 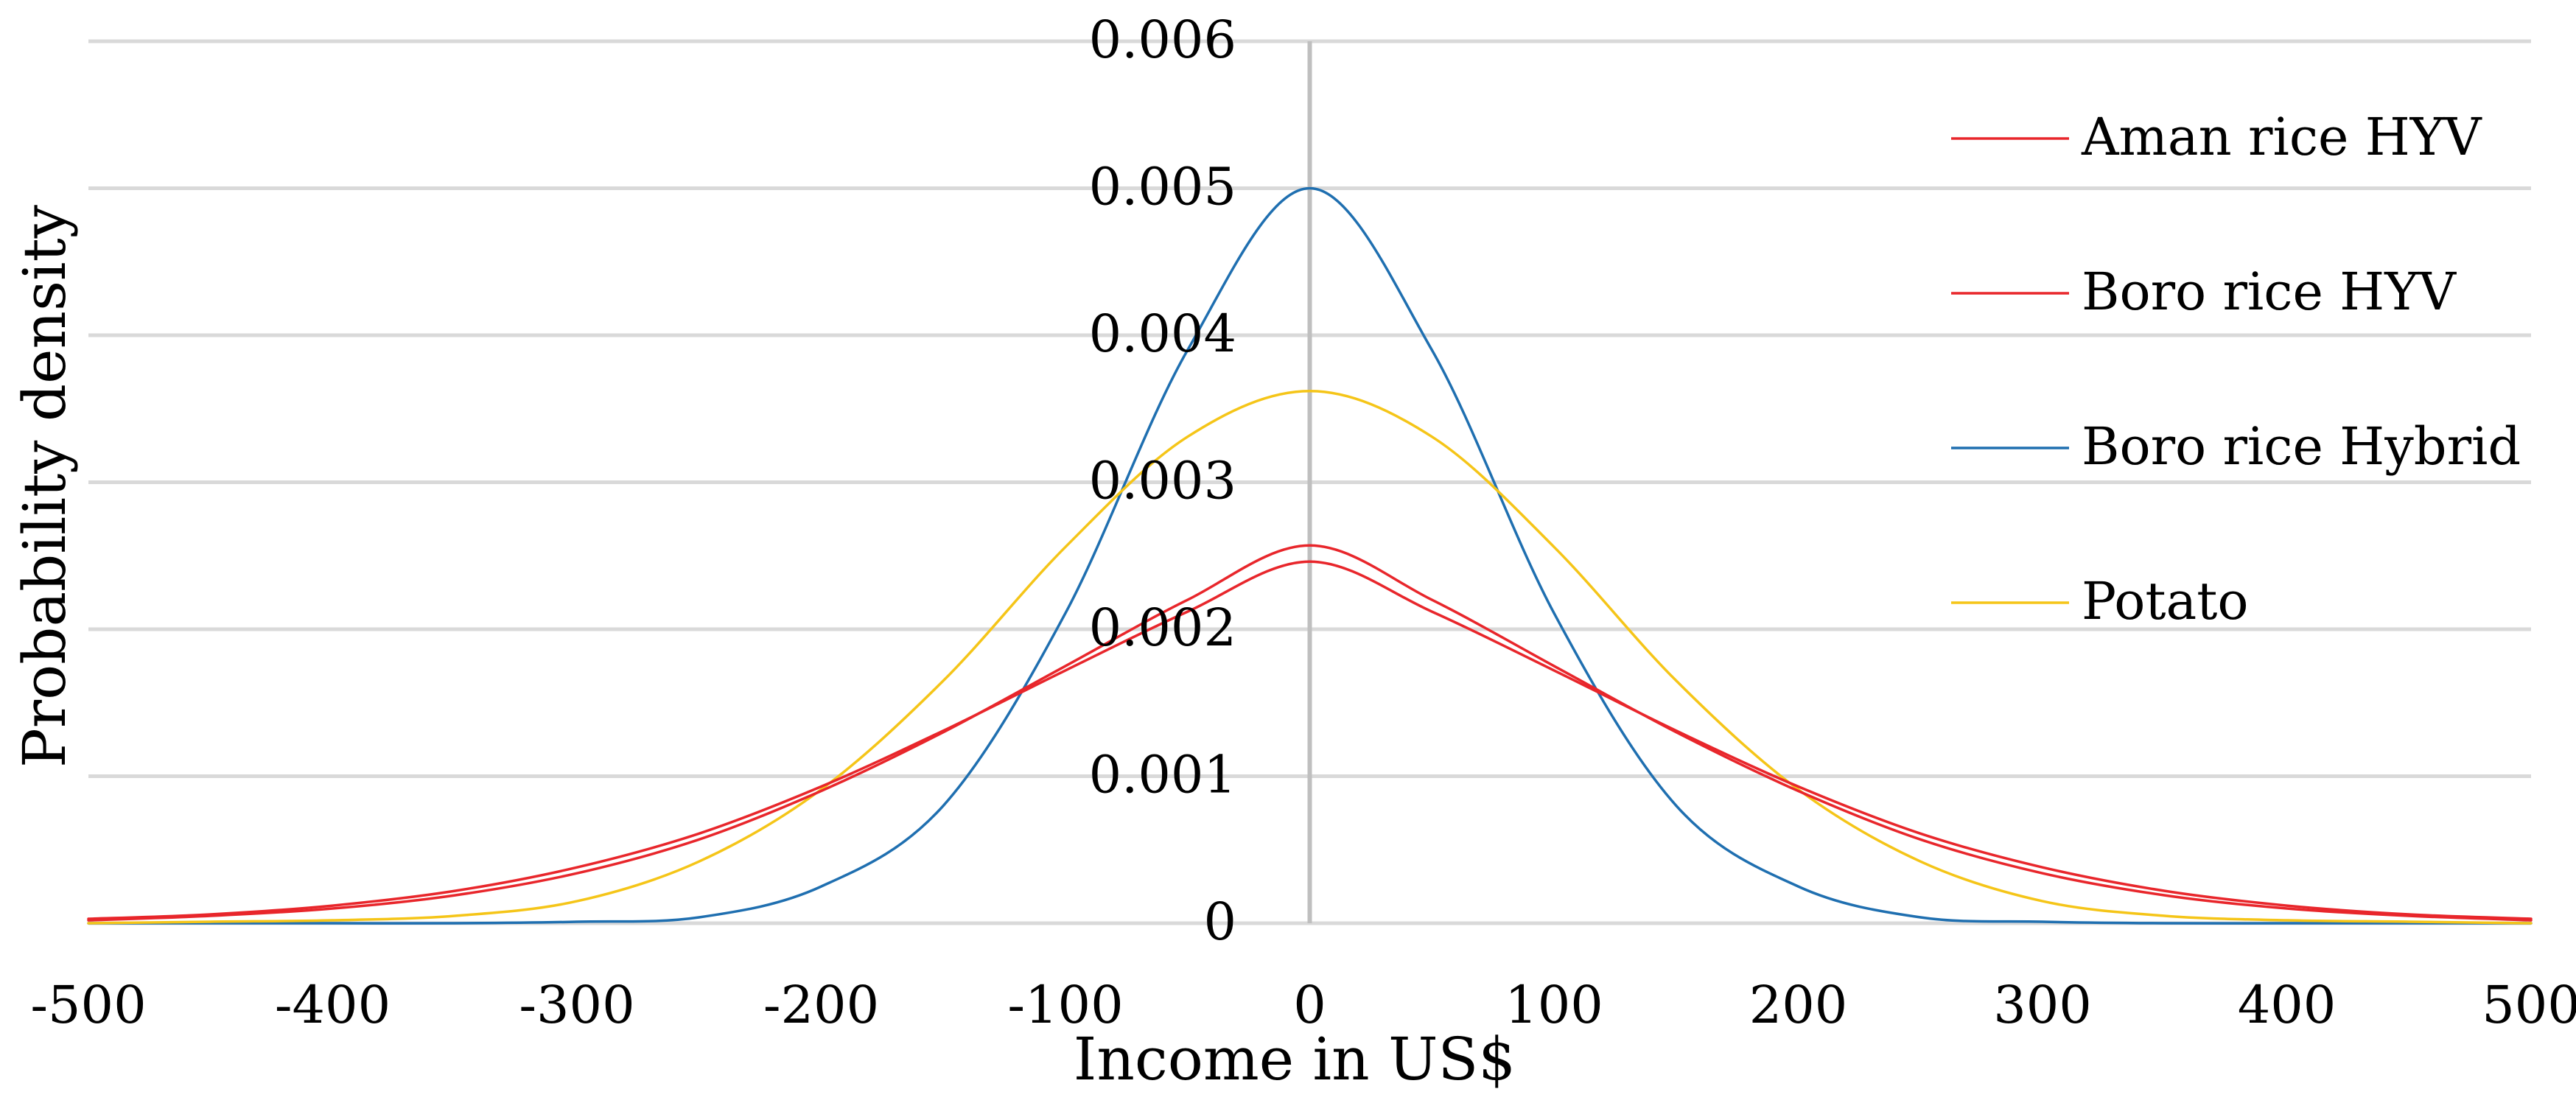 I want to click on legend-item: Boro rice HYV, so click(x=2204, y=292).